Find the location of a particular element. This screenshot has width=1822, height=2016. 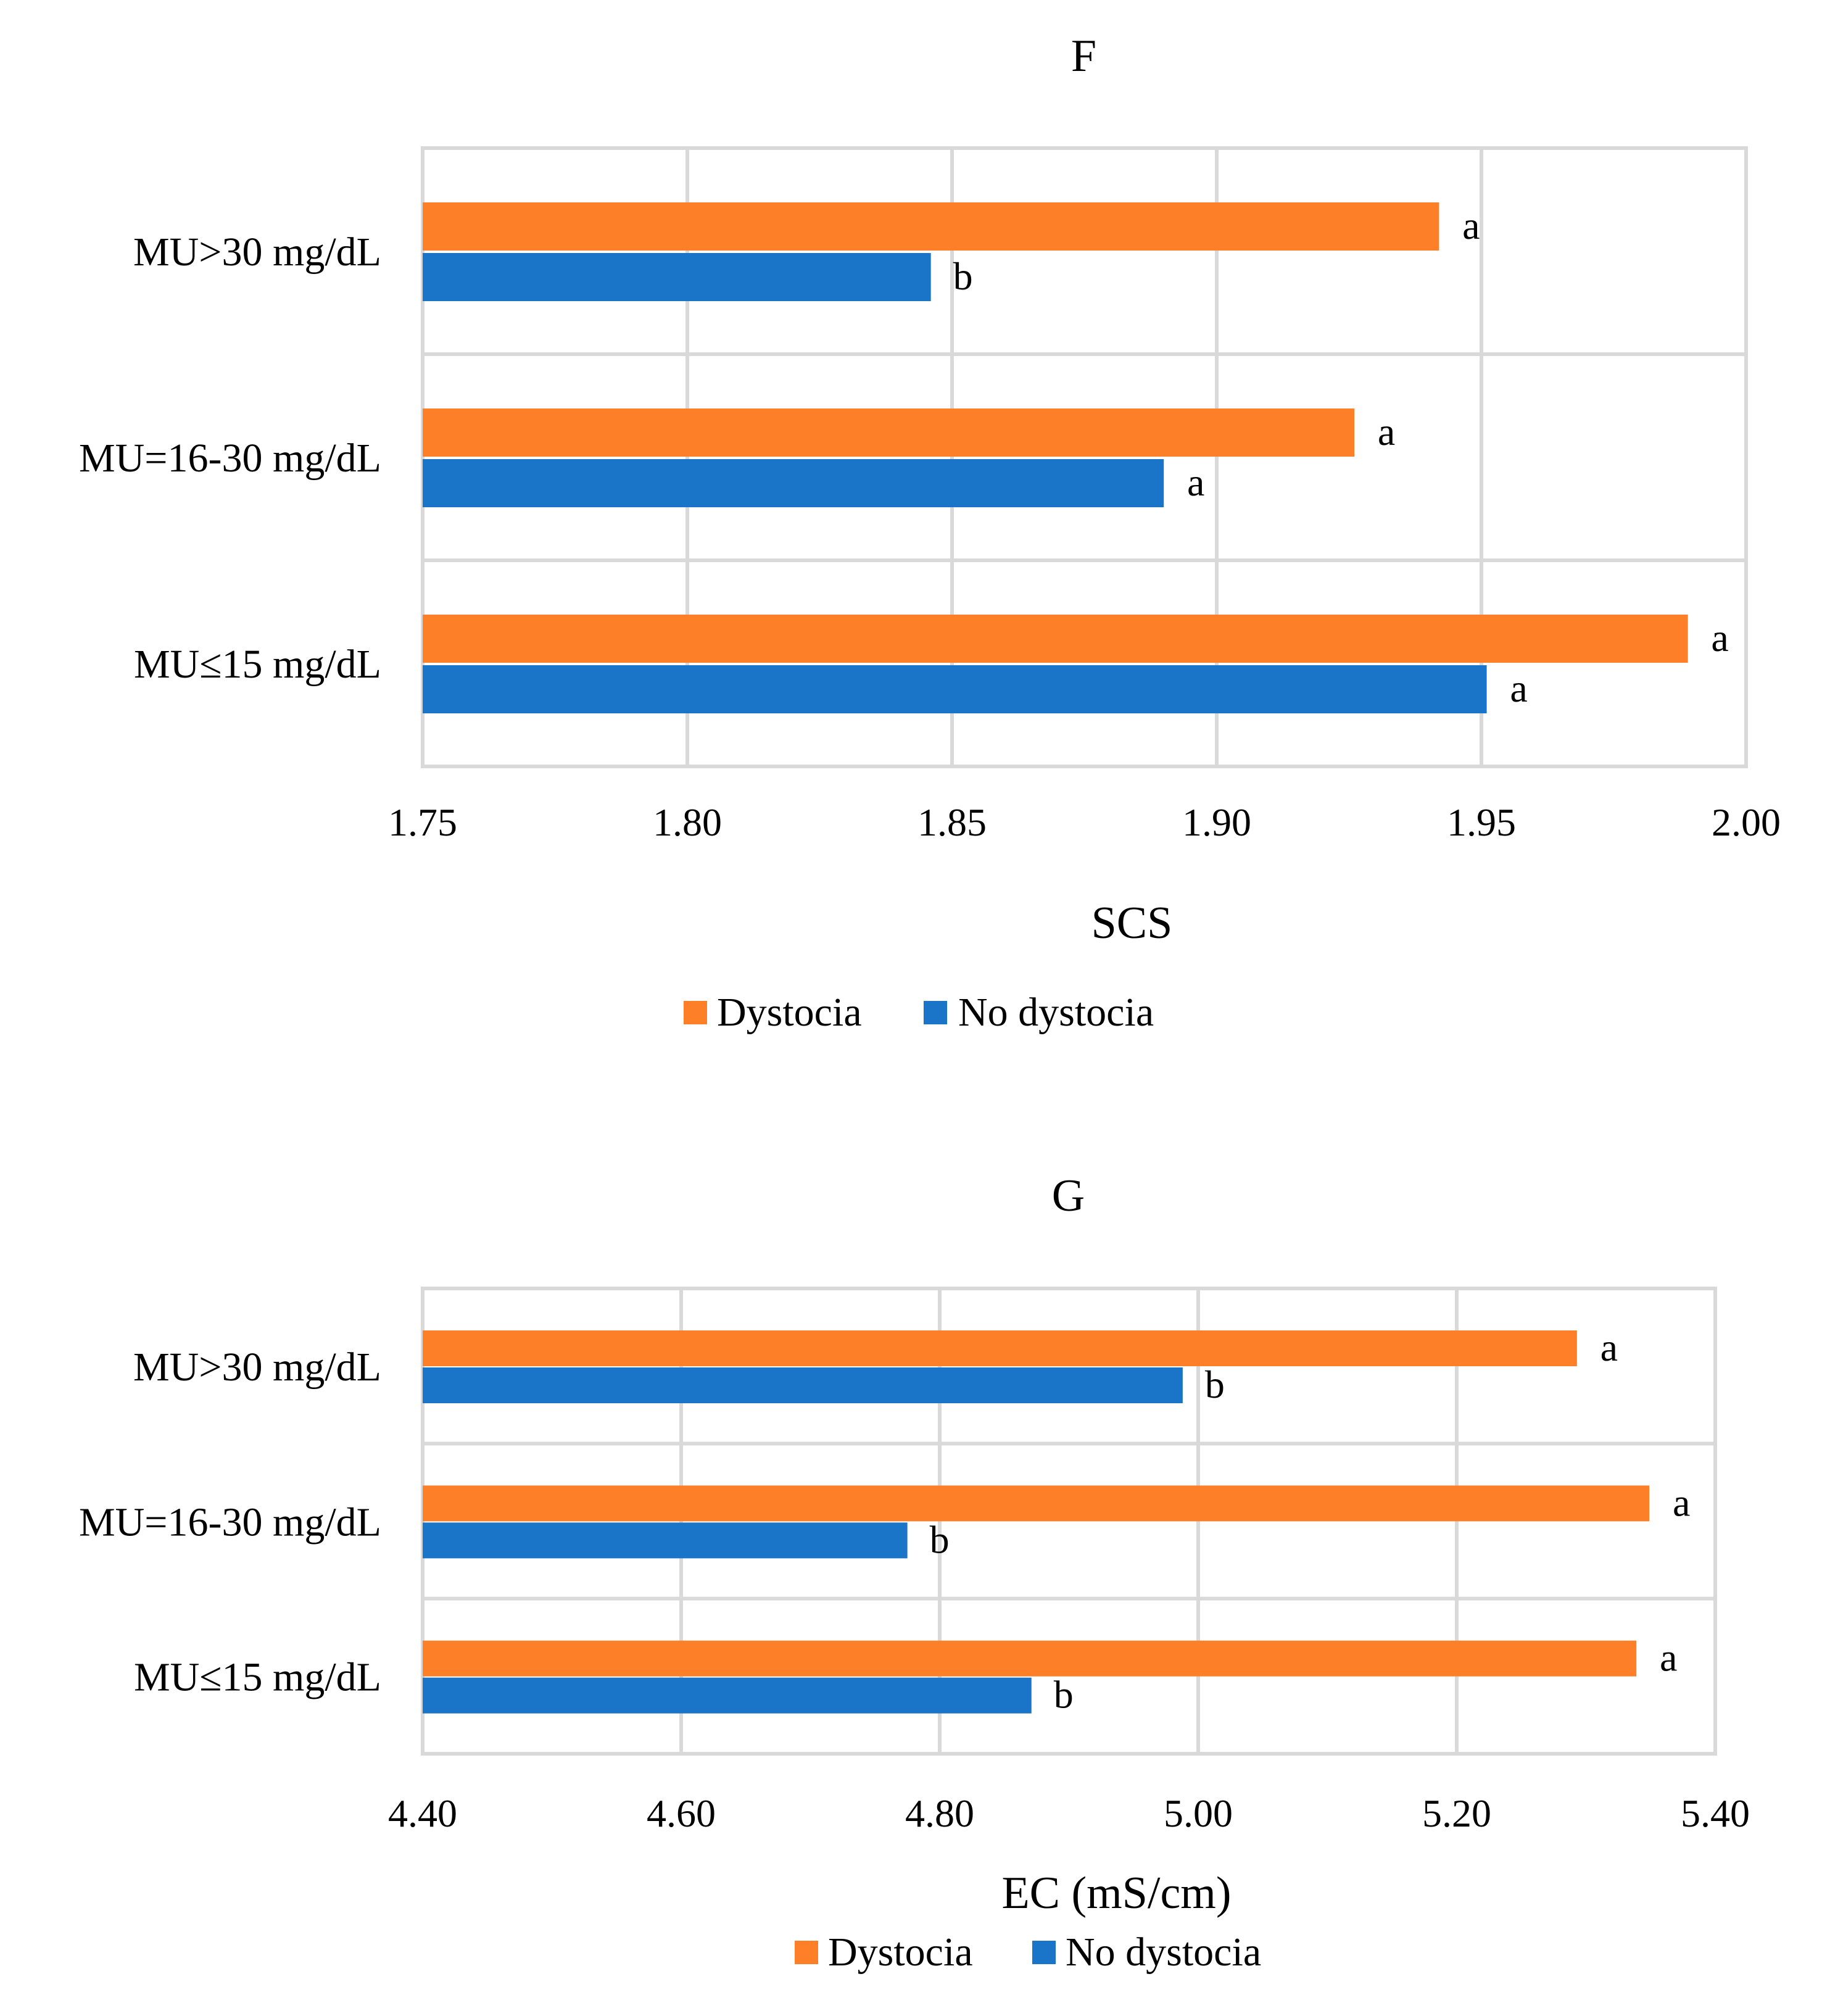

x-tick-label: 1.75 is located at coordinates (422, 822).